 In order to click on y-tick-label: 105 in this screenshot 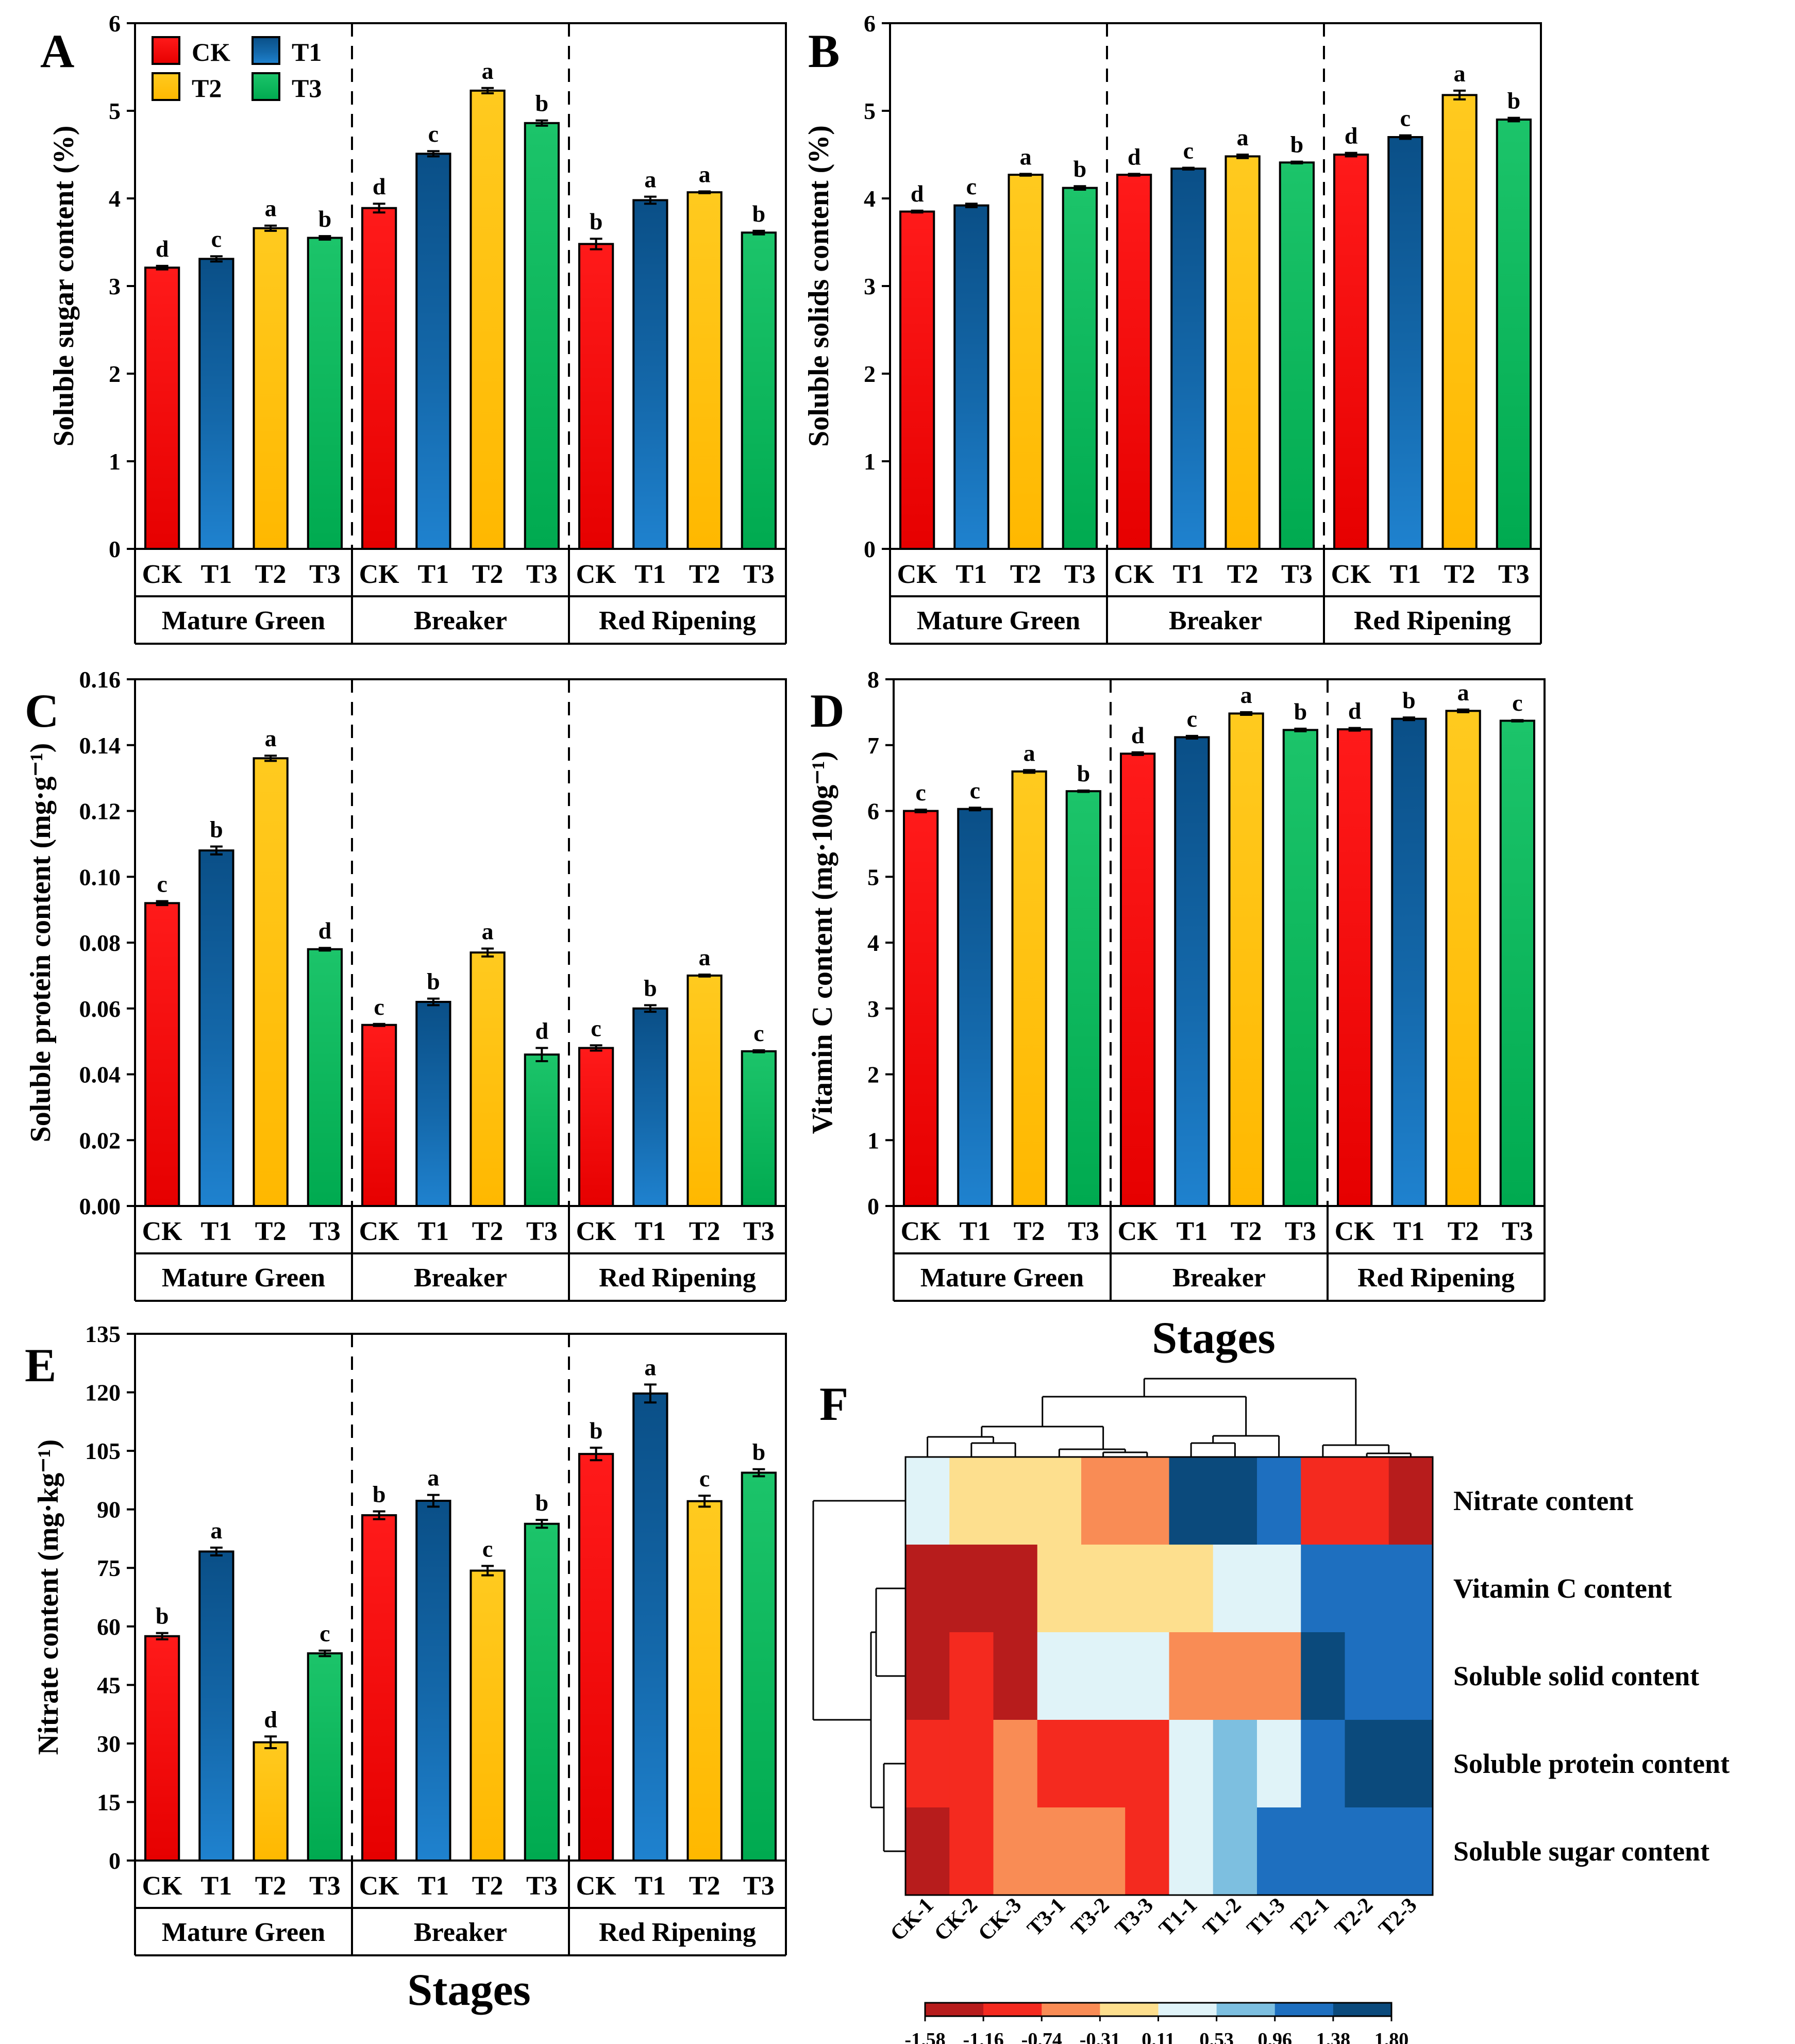, I will do `click(103, 1451)`.